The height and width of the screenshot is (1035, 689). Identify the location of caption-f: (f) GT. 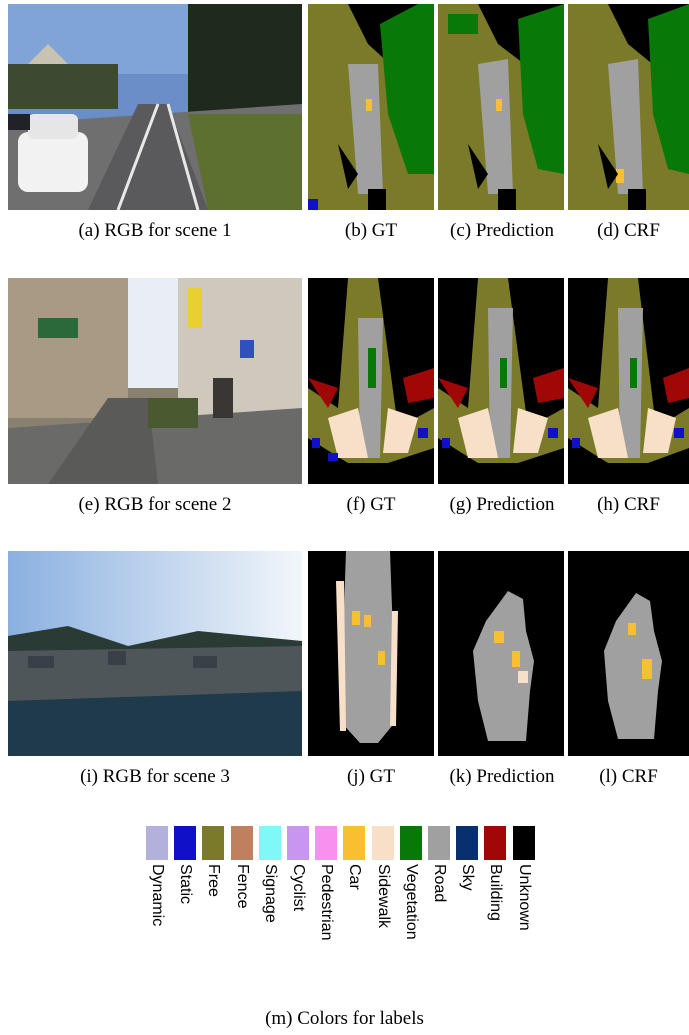
(371, 504).